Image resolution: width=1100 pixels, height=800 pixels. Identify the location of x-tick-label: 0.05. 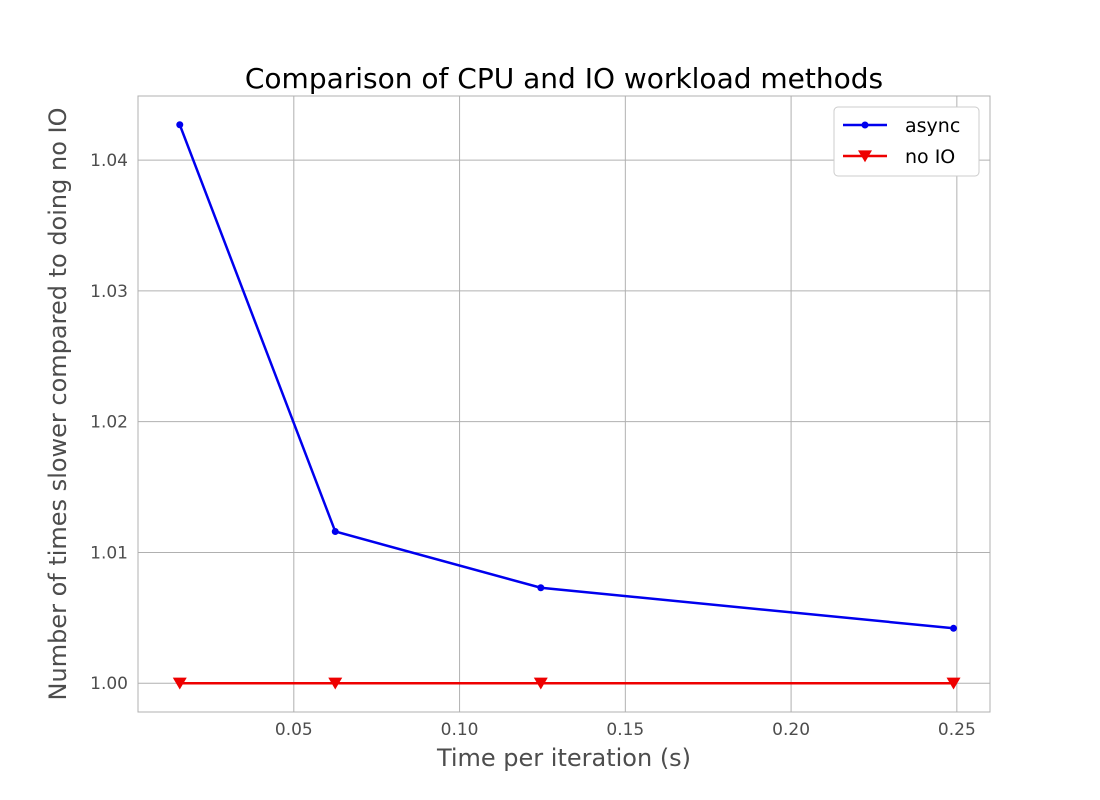
(294, 730).